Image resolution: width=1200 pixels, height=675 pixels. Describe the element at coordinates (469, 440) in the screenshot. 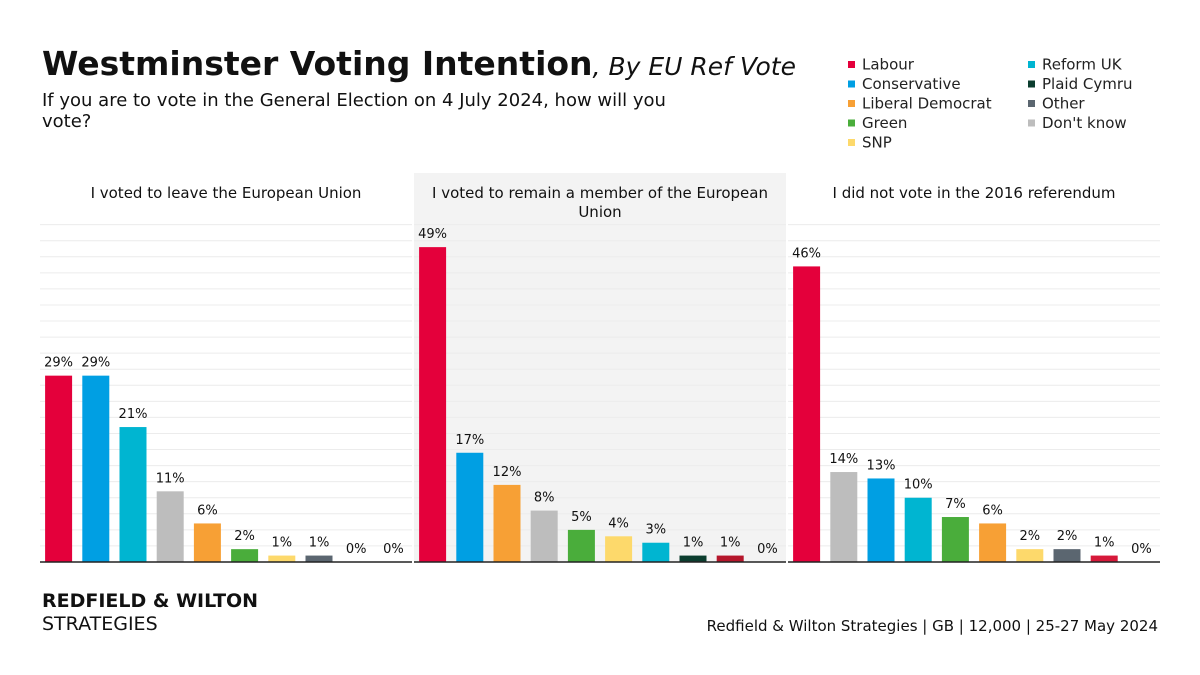

I see `value-label: 17%` at that location.